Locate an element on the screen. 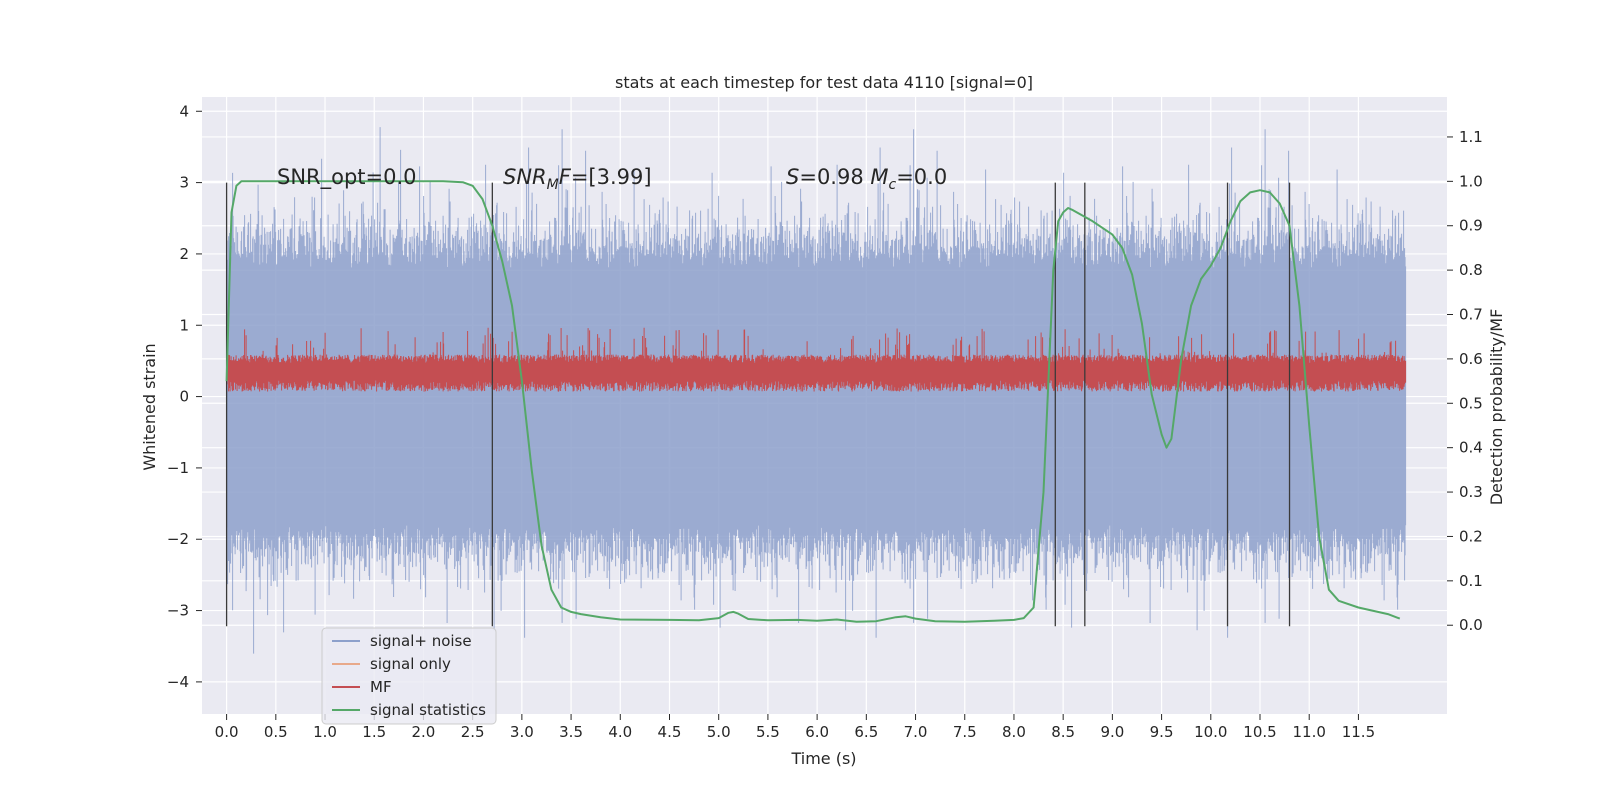 This screenshot has height=800, width=1600. x-tick-label: 5.5 is located at coordinates (768, 732).